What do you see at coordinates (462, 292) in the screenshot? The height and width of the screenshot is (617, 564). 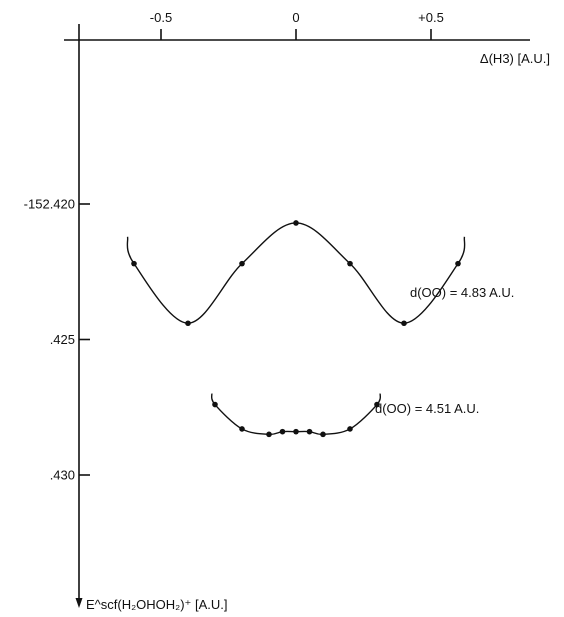 I see `series-label: d(OO) = 4.83 A.U.` at bounding box center [462, 292].